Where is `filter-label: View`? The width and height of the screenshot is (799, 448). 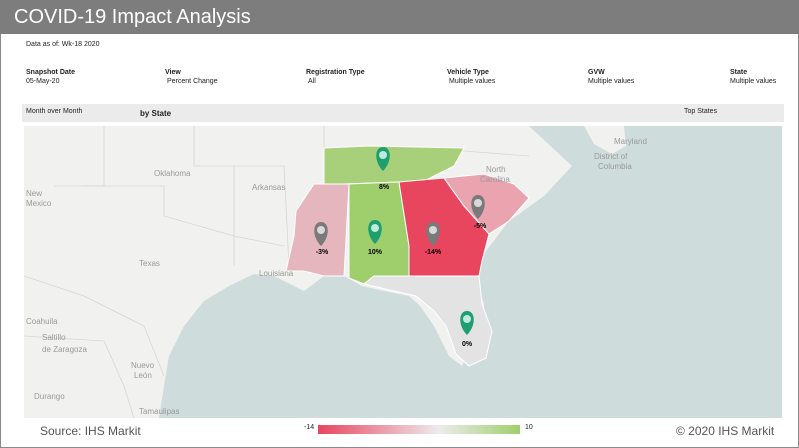
filter-label: View is located at coordinates (173, 72).